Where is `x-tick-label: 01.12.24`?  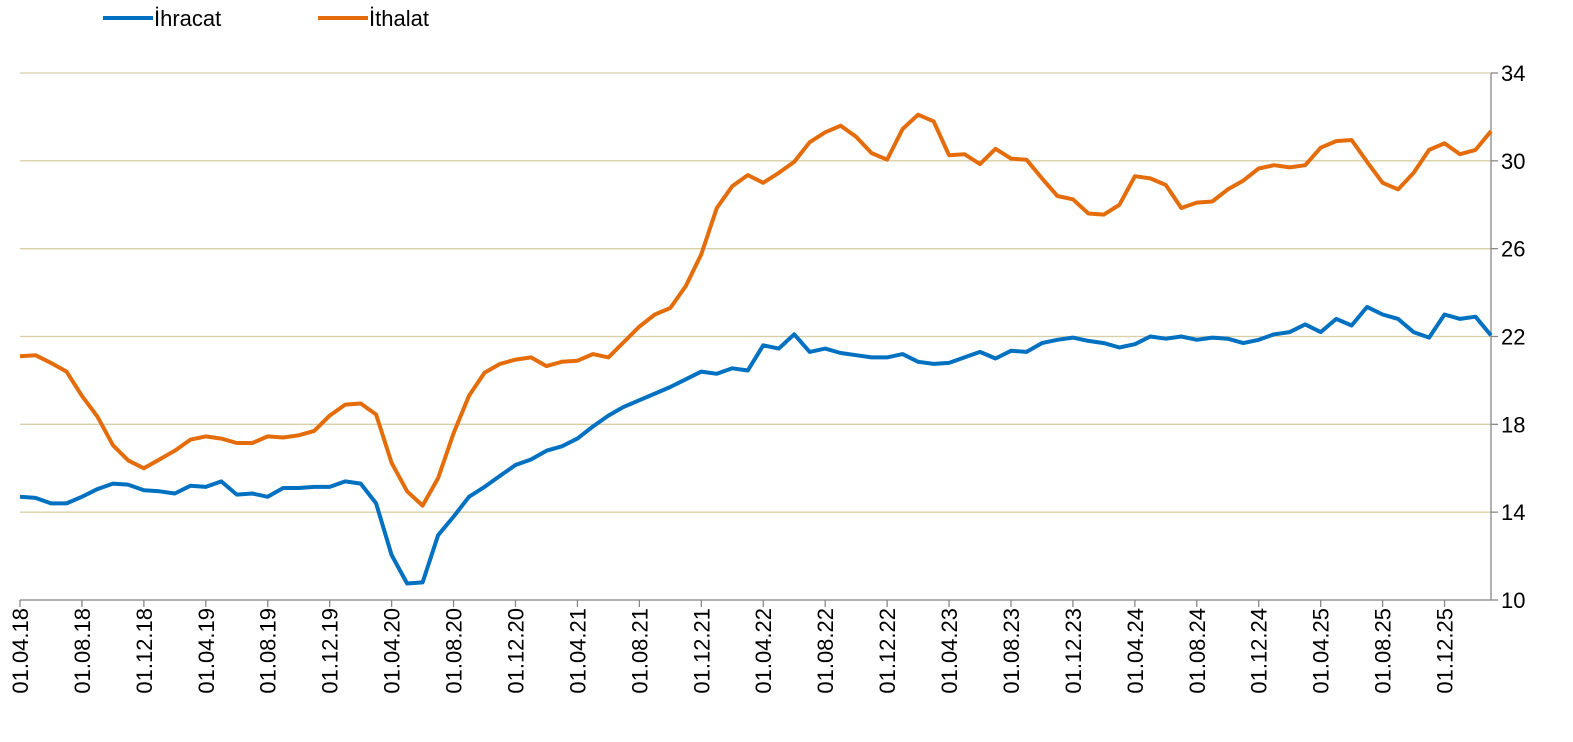
x-tick-label: 01.12.24 is located at coordinates (1259, 651).